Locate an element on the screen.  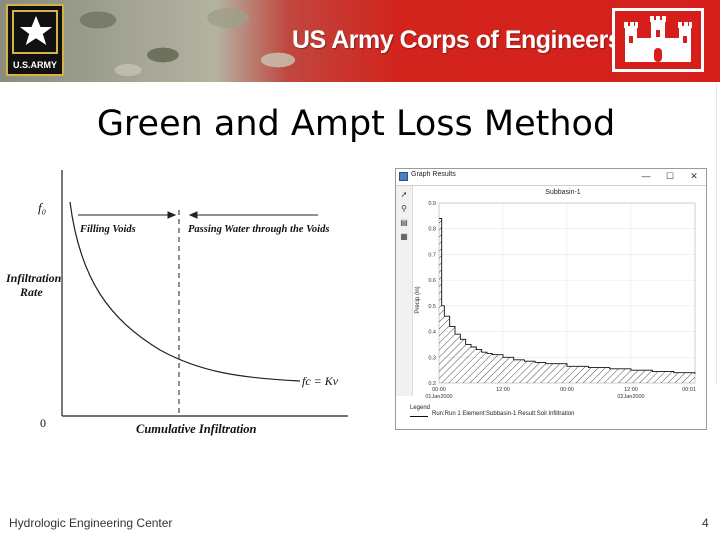
usace-castle-logo is located at coordinates (658, 40).